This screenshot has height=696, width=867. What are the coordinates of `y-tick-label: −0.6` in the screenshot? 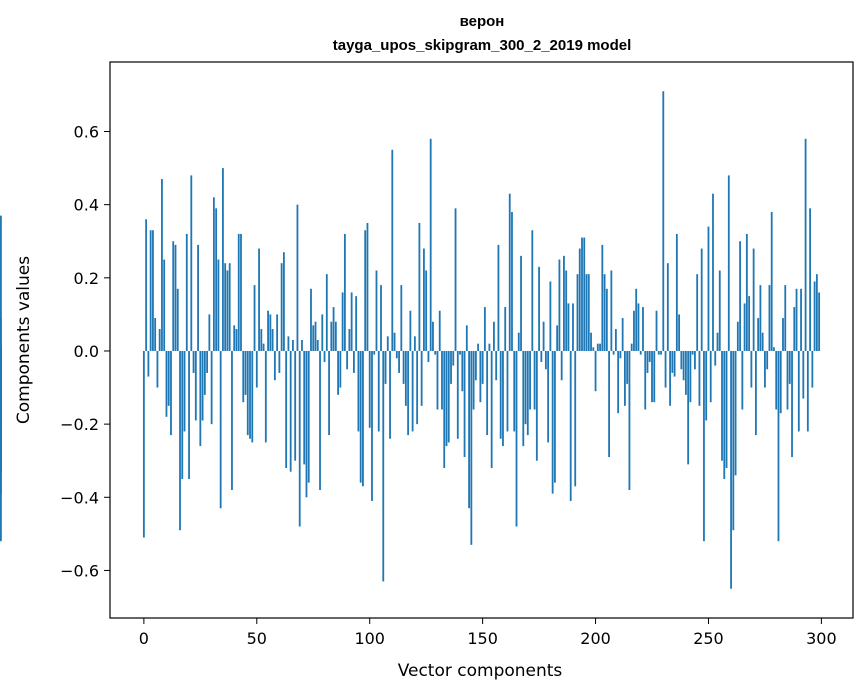 It's located at (79, 570).